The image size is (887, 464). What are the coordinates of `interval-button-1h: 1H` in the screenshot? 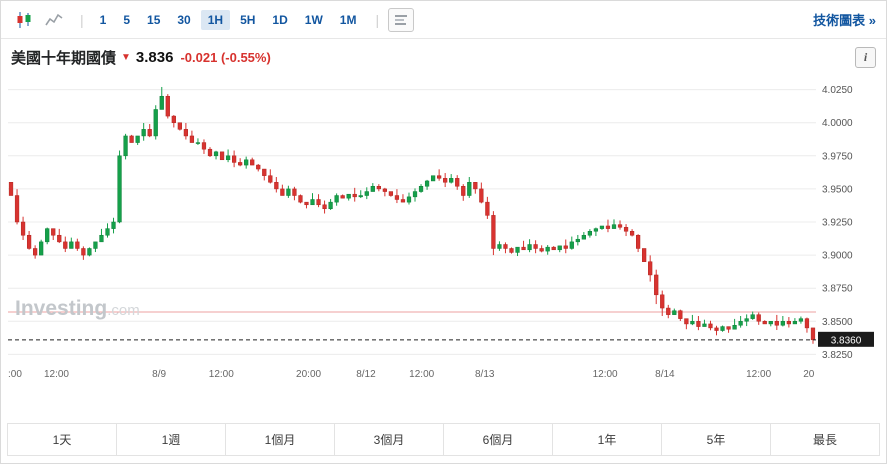 It's located at (215, 19).